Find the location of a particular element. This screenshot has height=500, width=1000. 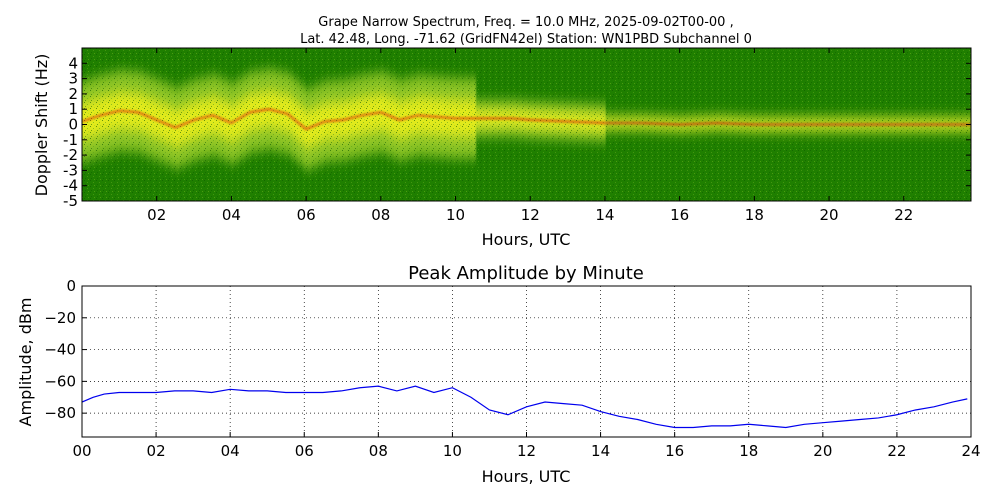

amplitude-x-ticks: 00 02 04 06 08 10 12 14 16 18 20 22 24 is located at coordinates (526, 446).